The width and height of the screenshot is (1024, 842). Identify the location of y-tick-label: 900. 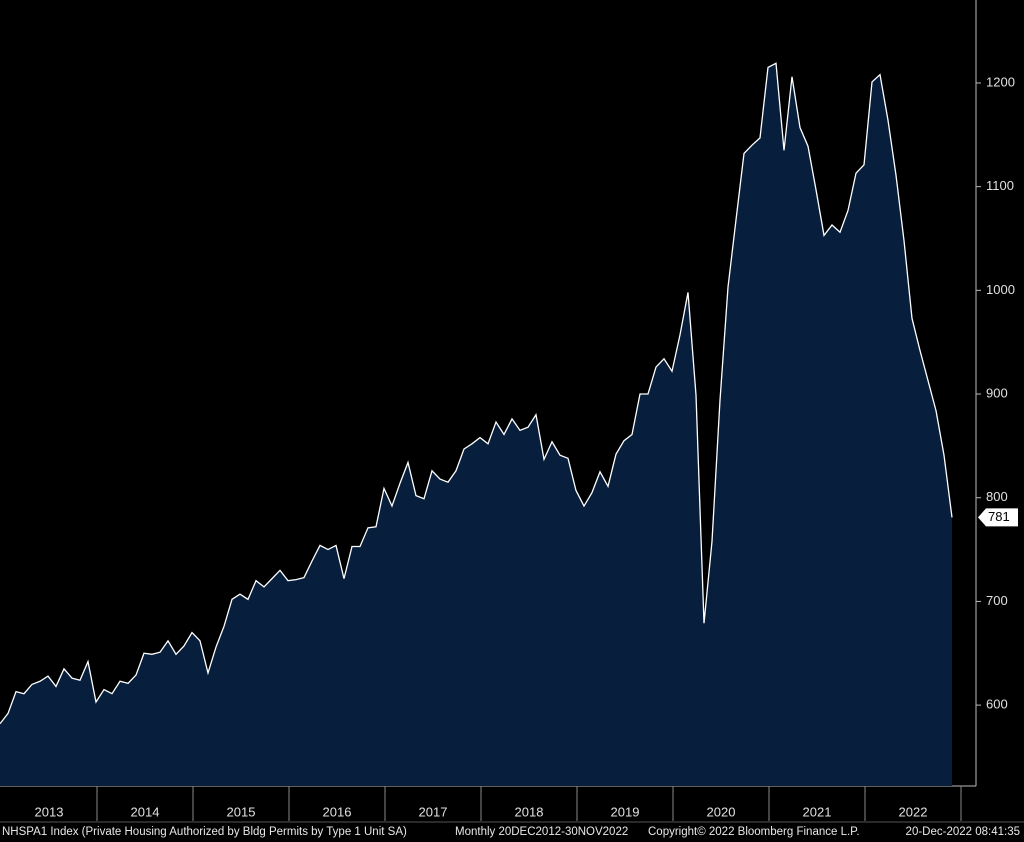
(997, 392).